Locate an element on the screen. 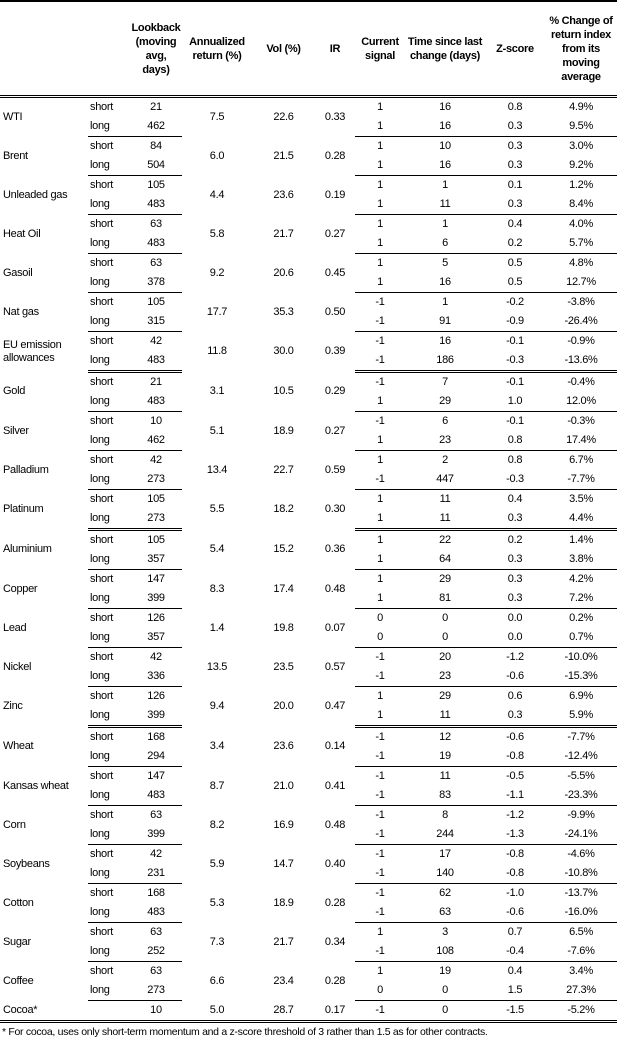 The height and width of the screenshot is (1038, 617). ir-cell: 0.07 is located at coordinates (335, 627).